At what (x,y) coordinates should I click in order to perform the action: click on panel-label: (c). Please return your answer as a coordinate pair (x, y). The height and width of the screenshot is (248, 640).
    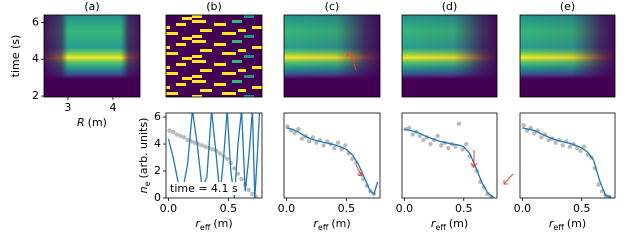
    Looking at the image, I should click on (332, 6).